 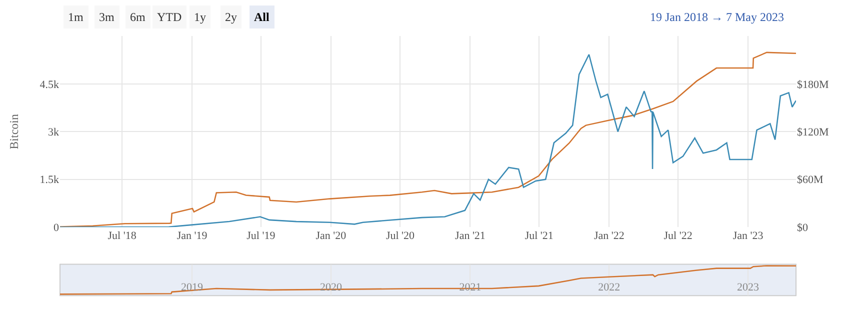 What do you see at coordinates (813, 84) in the screenshot?
I see `y2-tick-label: $180M` at bounding box center [813, 84].